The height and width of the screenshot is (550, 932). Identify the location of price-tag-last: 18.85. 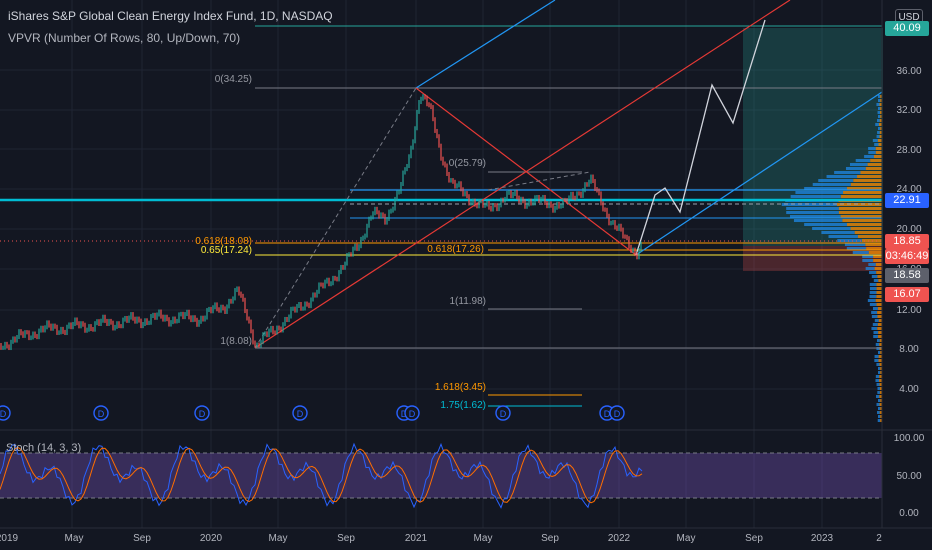
(907, 241).